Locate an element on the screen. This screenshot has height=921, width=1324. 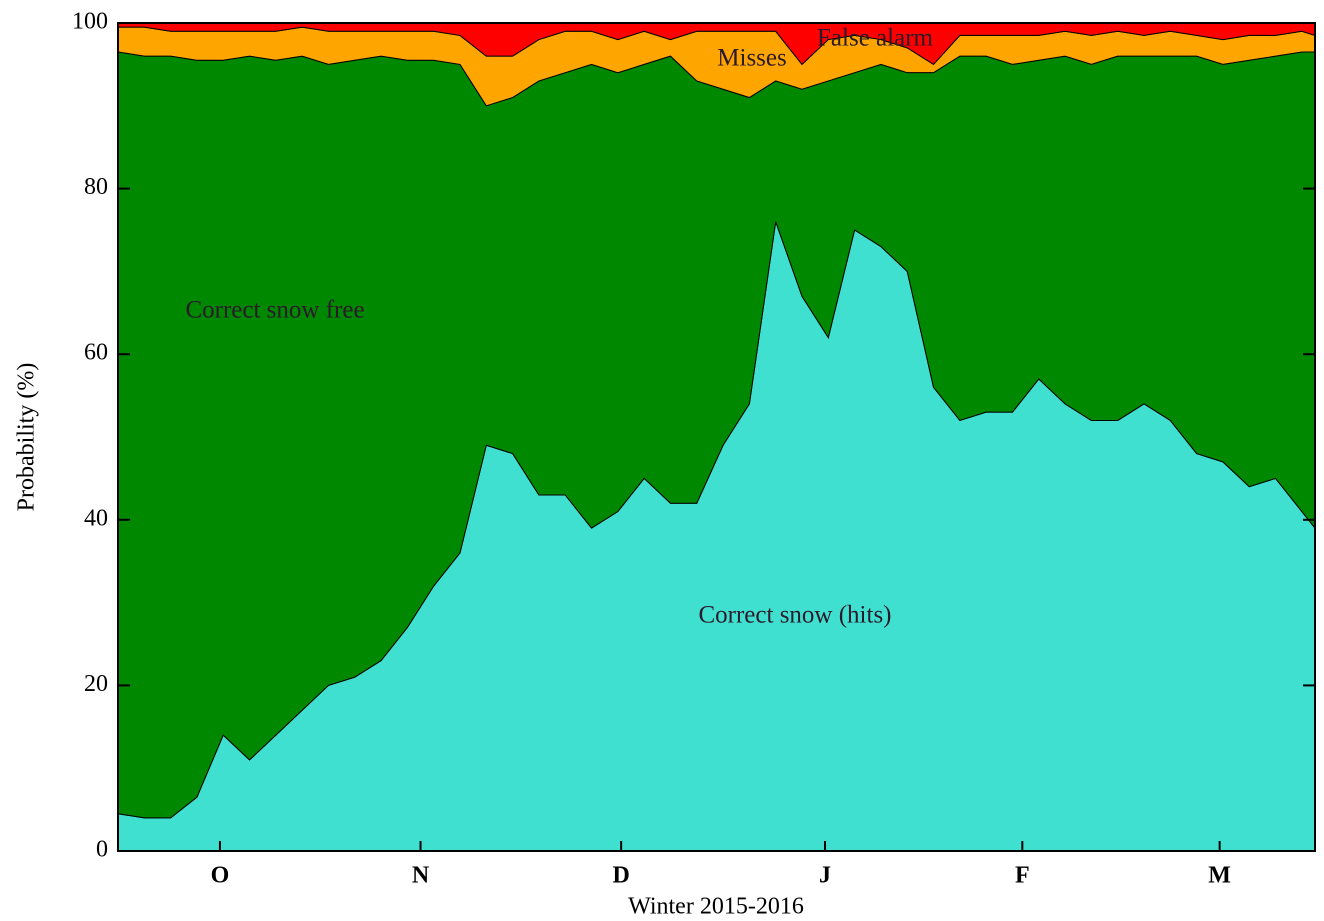
y-tick-label: 40 is located at coordinates (96, 518).